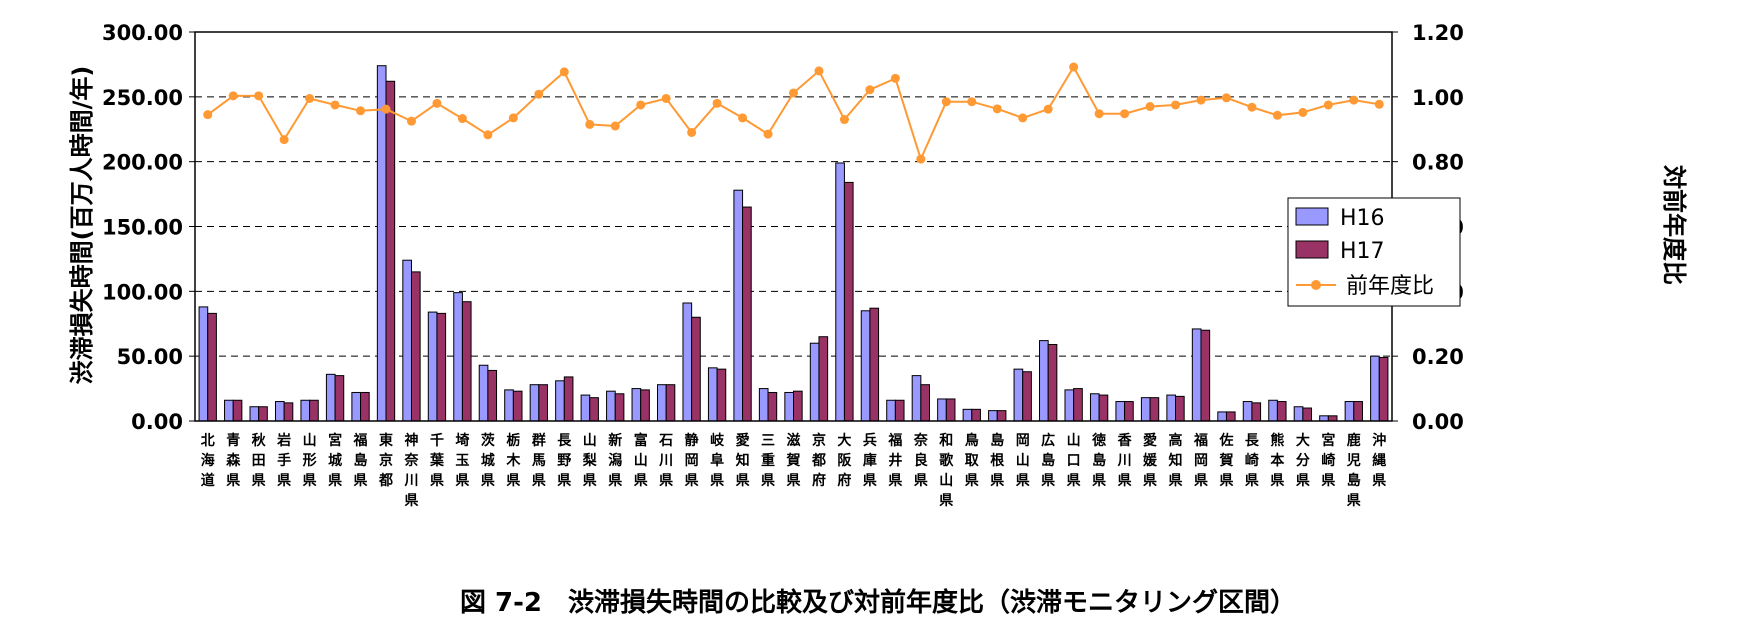 The image size is (1762, 628). I want to click on category-label: 岡山県, so click(1023, 461).